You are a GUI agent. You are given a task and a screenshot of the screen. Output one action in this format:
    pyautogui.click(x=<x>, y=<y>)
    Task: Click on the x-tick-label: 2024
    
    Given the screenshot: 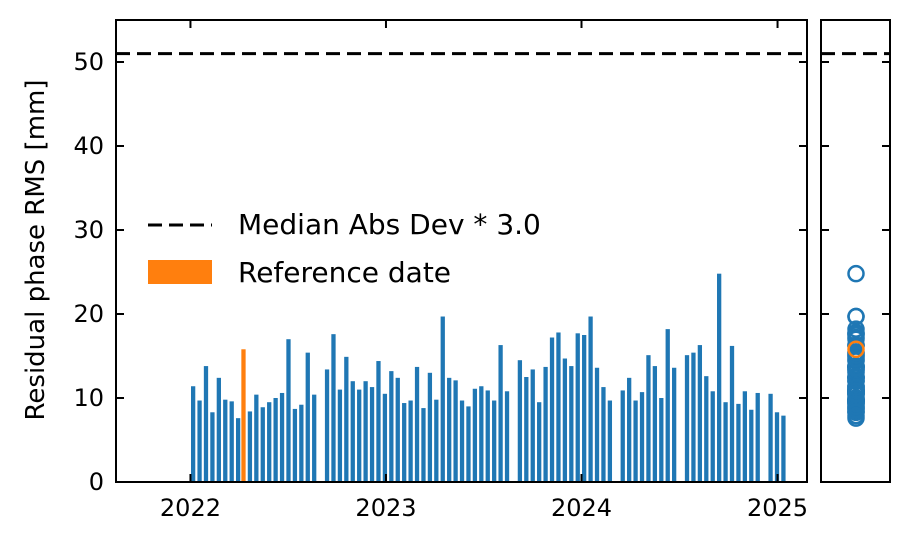 What is the action you would take?
    pyautogui.click(x=581, y=508)
    